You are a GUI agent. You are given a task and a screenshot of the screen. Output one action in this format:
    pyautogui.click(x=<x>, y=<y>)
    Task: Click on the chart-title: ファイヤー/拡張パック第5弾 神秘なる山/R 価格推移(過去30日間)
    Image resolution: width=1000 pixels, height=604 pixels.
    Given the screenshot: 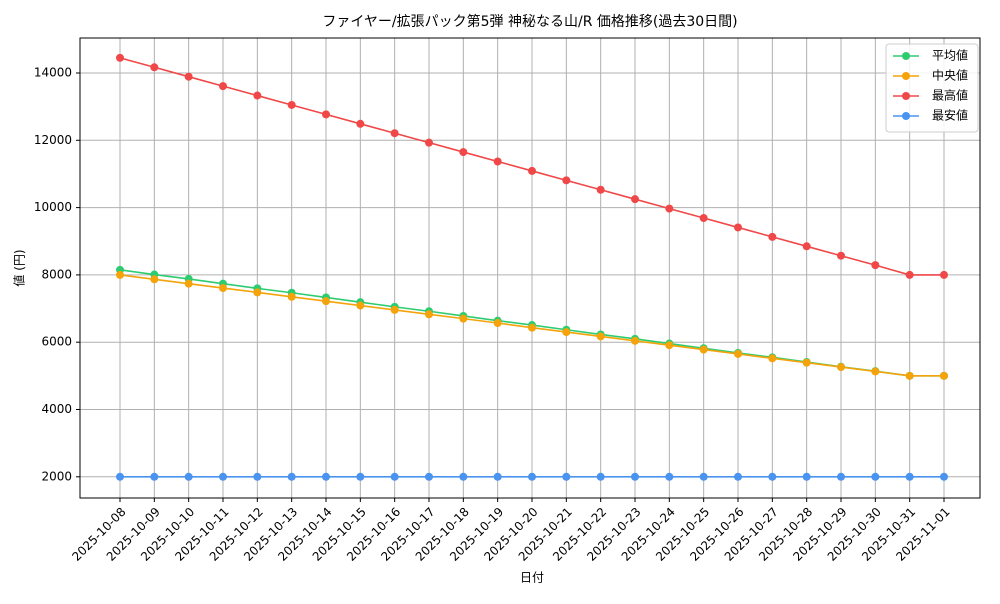 What is the action you would take?
    pyautogui.click(x=529, y=21)
    